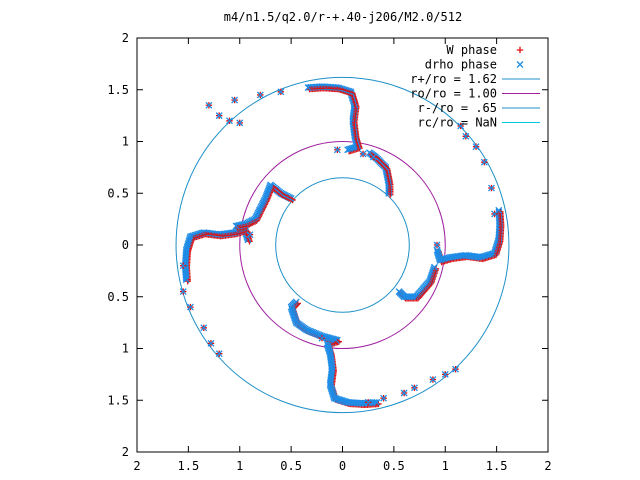 Image resolution: width=640 pixels, height=480 pixels. Describe the element at coordinates (520, 50) in the screenshot. I see `legend-plus-marker` at that location.